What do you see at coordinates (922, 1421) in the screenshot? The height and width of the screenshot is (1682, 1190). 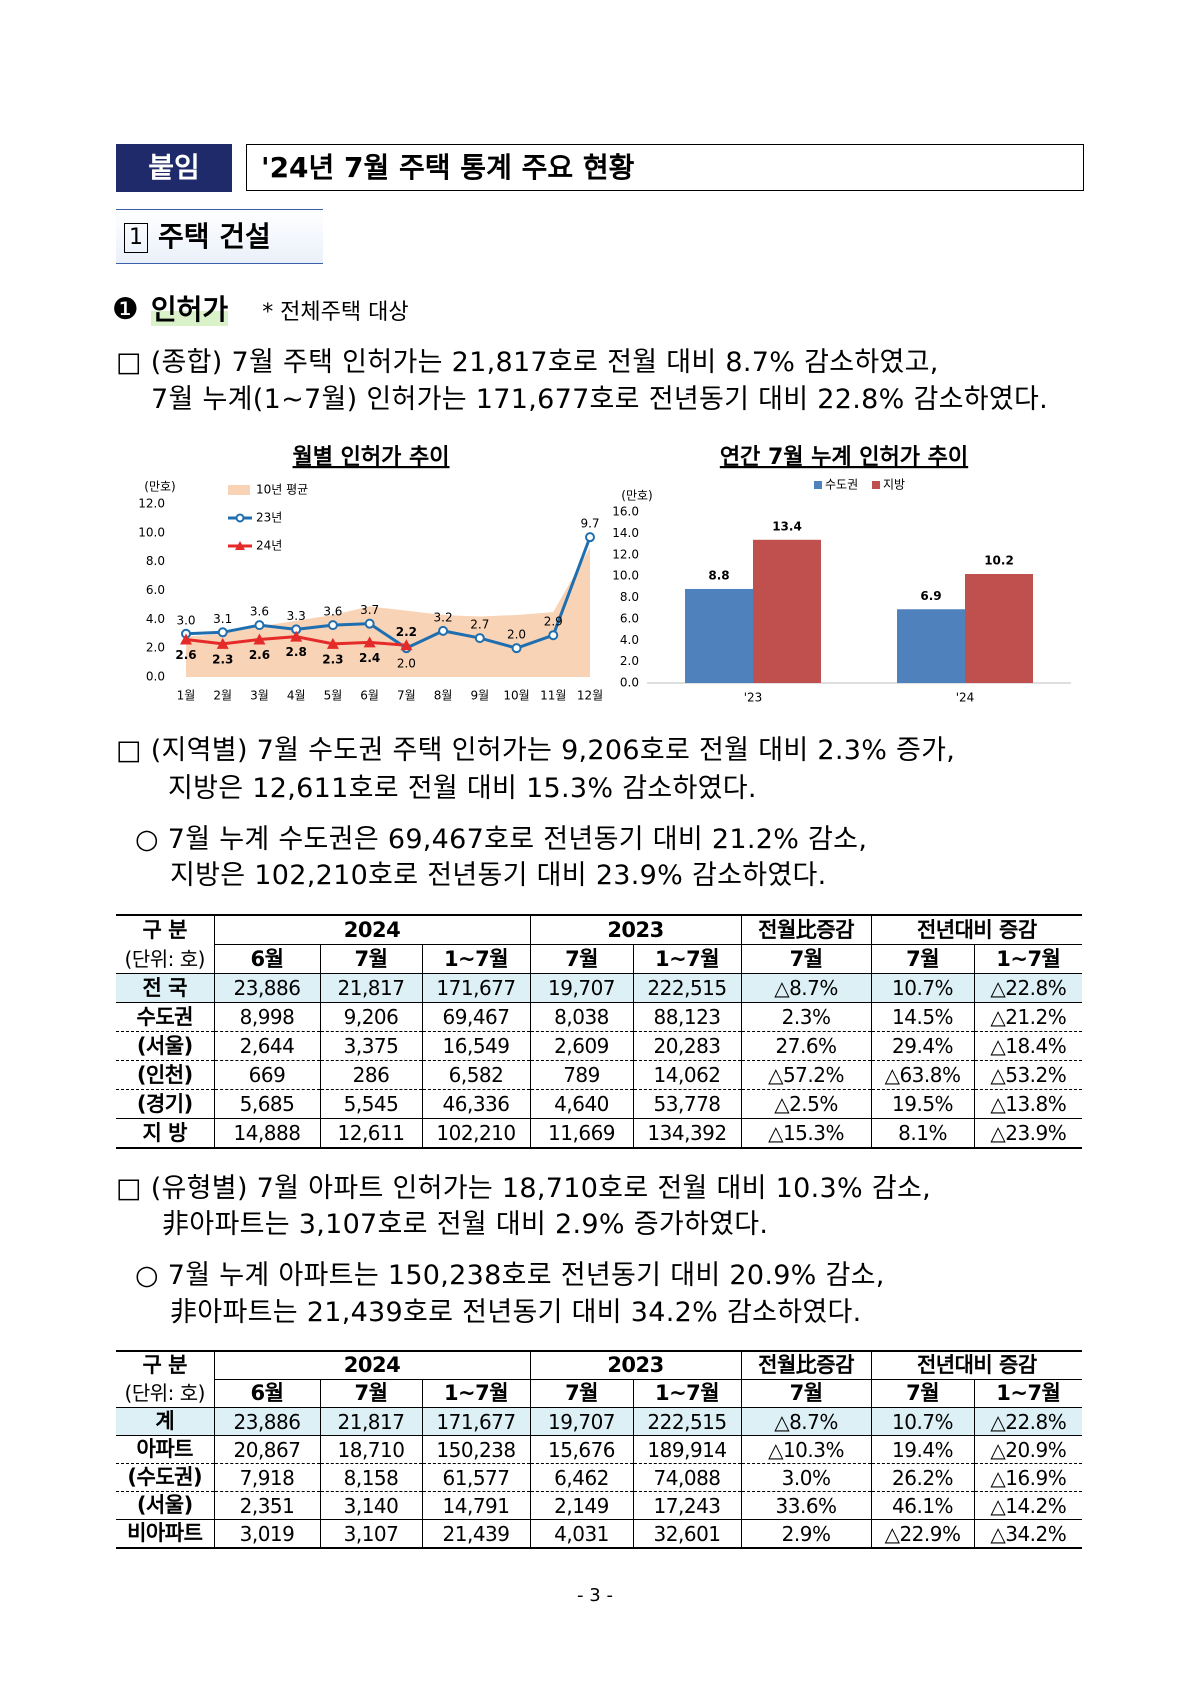 I see `table-cell: 10.7%` at bounding box center [922, 1421].